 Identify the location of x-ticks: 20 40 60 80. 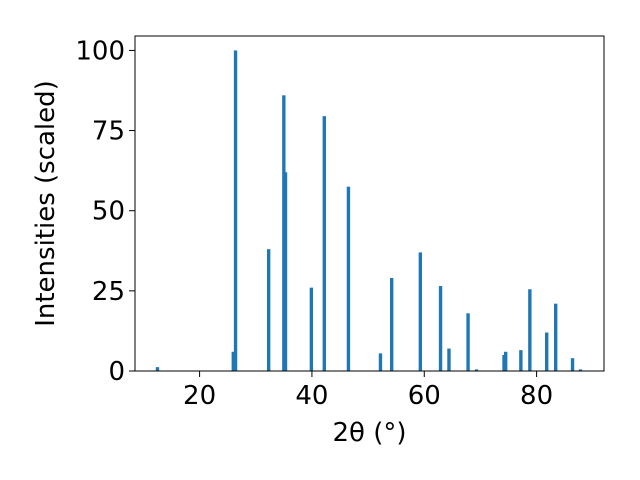
(368, 391).